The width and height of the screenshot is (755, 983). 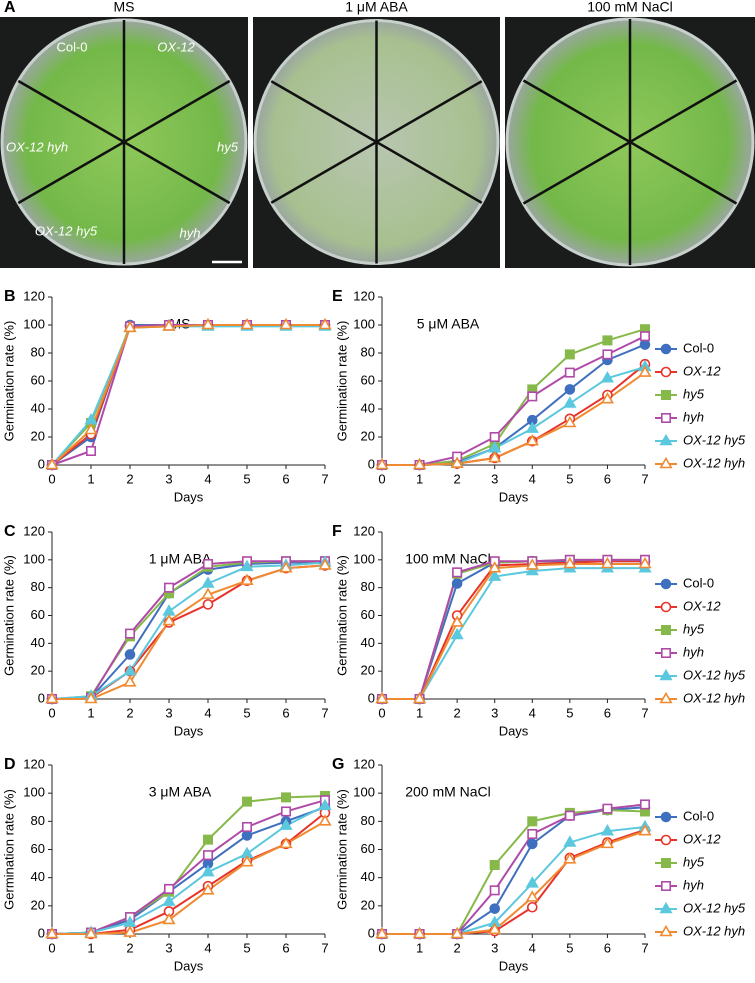 What do you see at coordinates (337, 531) in the screenshot?
I see `panel-letter: F` at bounding box center [337, 531].